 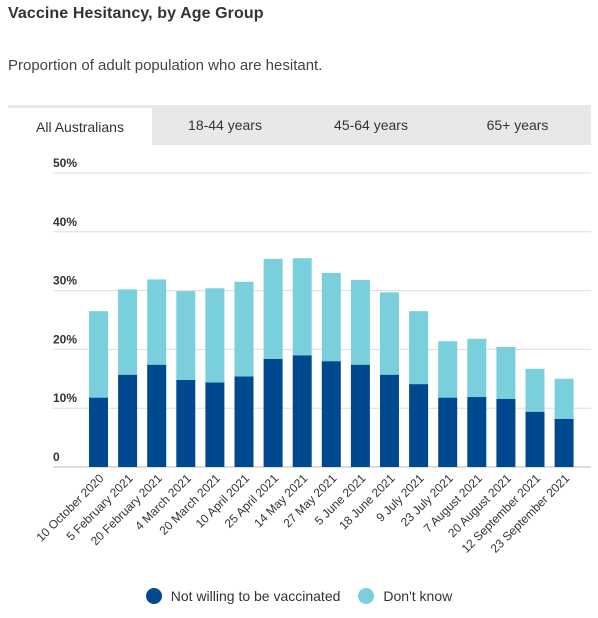 What do you see at coordinates (418, 596) in the screenshot?
I see `legend-label-dont-know: Don't know` at bounding box center [418, 596].